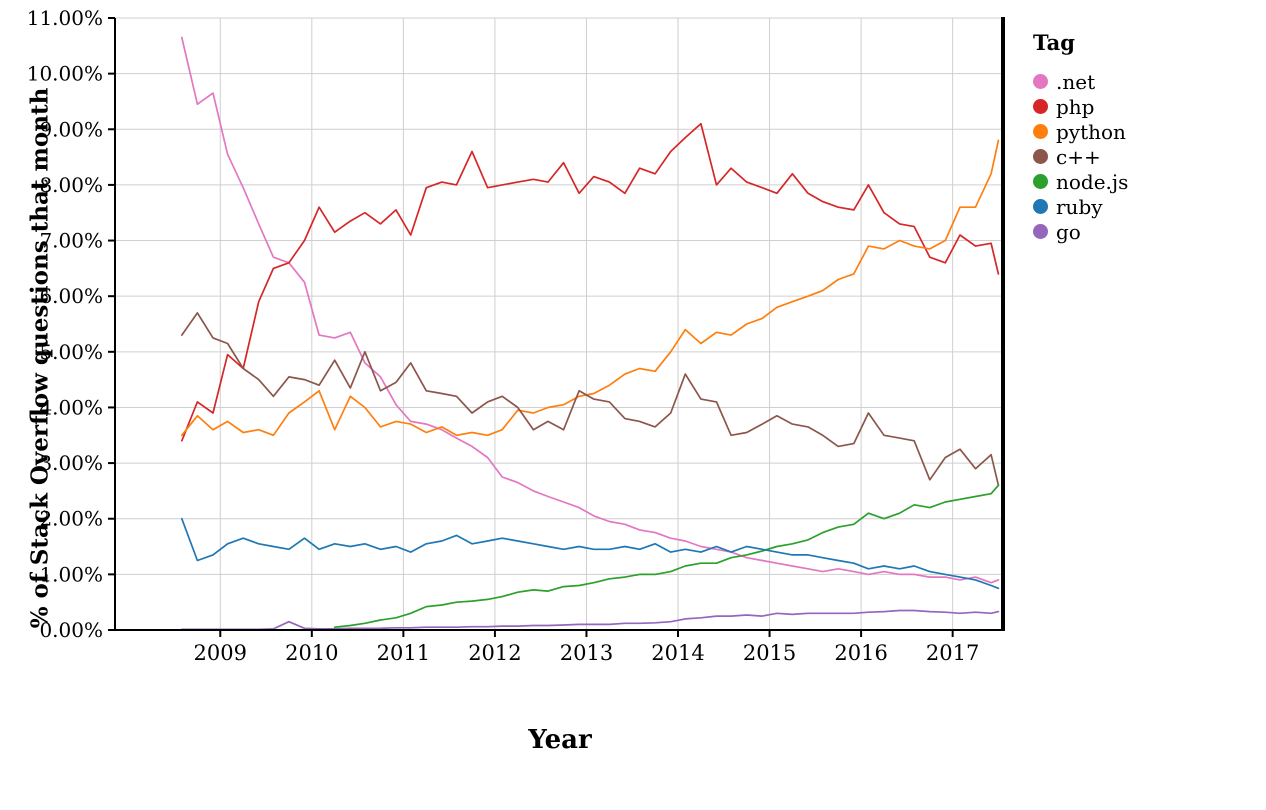 Image resolution: width=1266 pixels, height=810 pixels. I want to click on y-tick-label: 11.00%, so click(65, 18).